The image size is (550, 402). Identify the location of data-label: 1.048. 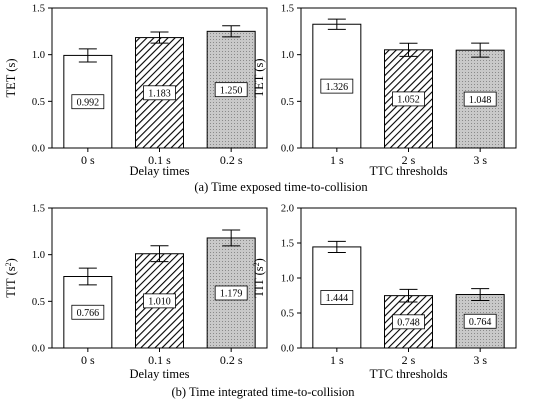
(480, 100).